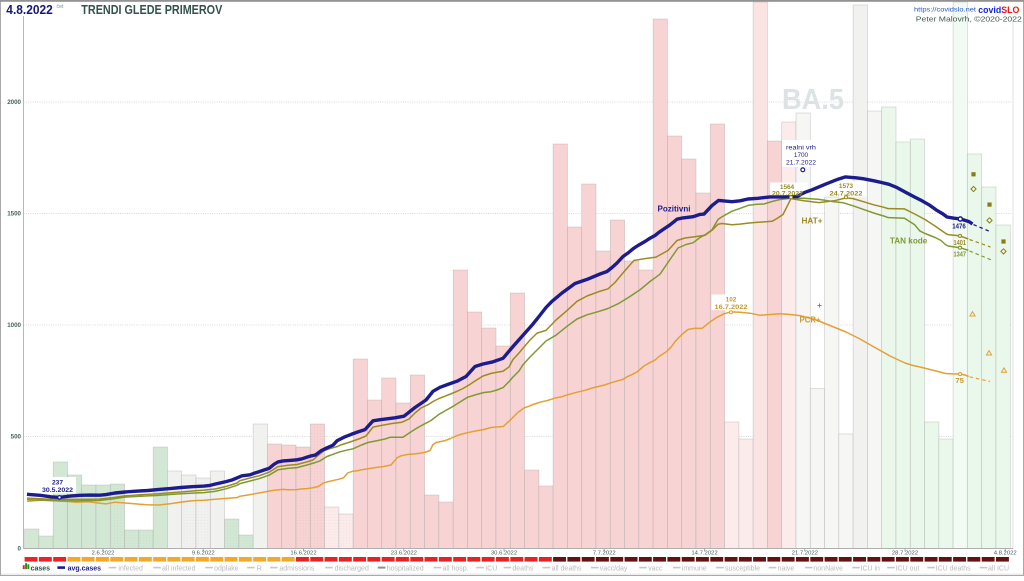 The width and height of the screenshot is (1024, 581). I want to click on svg-text: Pozitivni, so click(674, 209).